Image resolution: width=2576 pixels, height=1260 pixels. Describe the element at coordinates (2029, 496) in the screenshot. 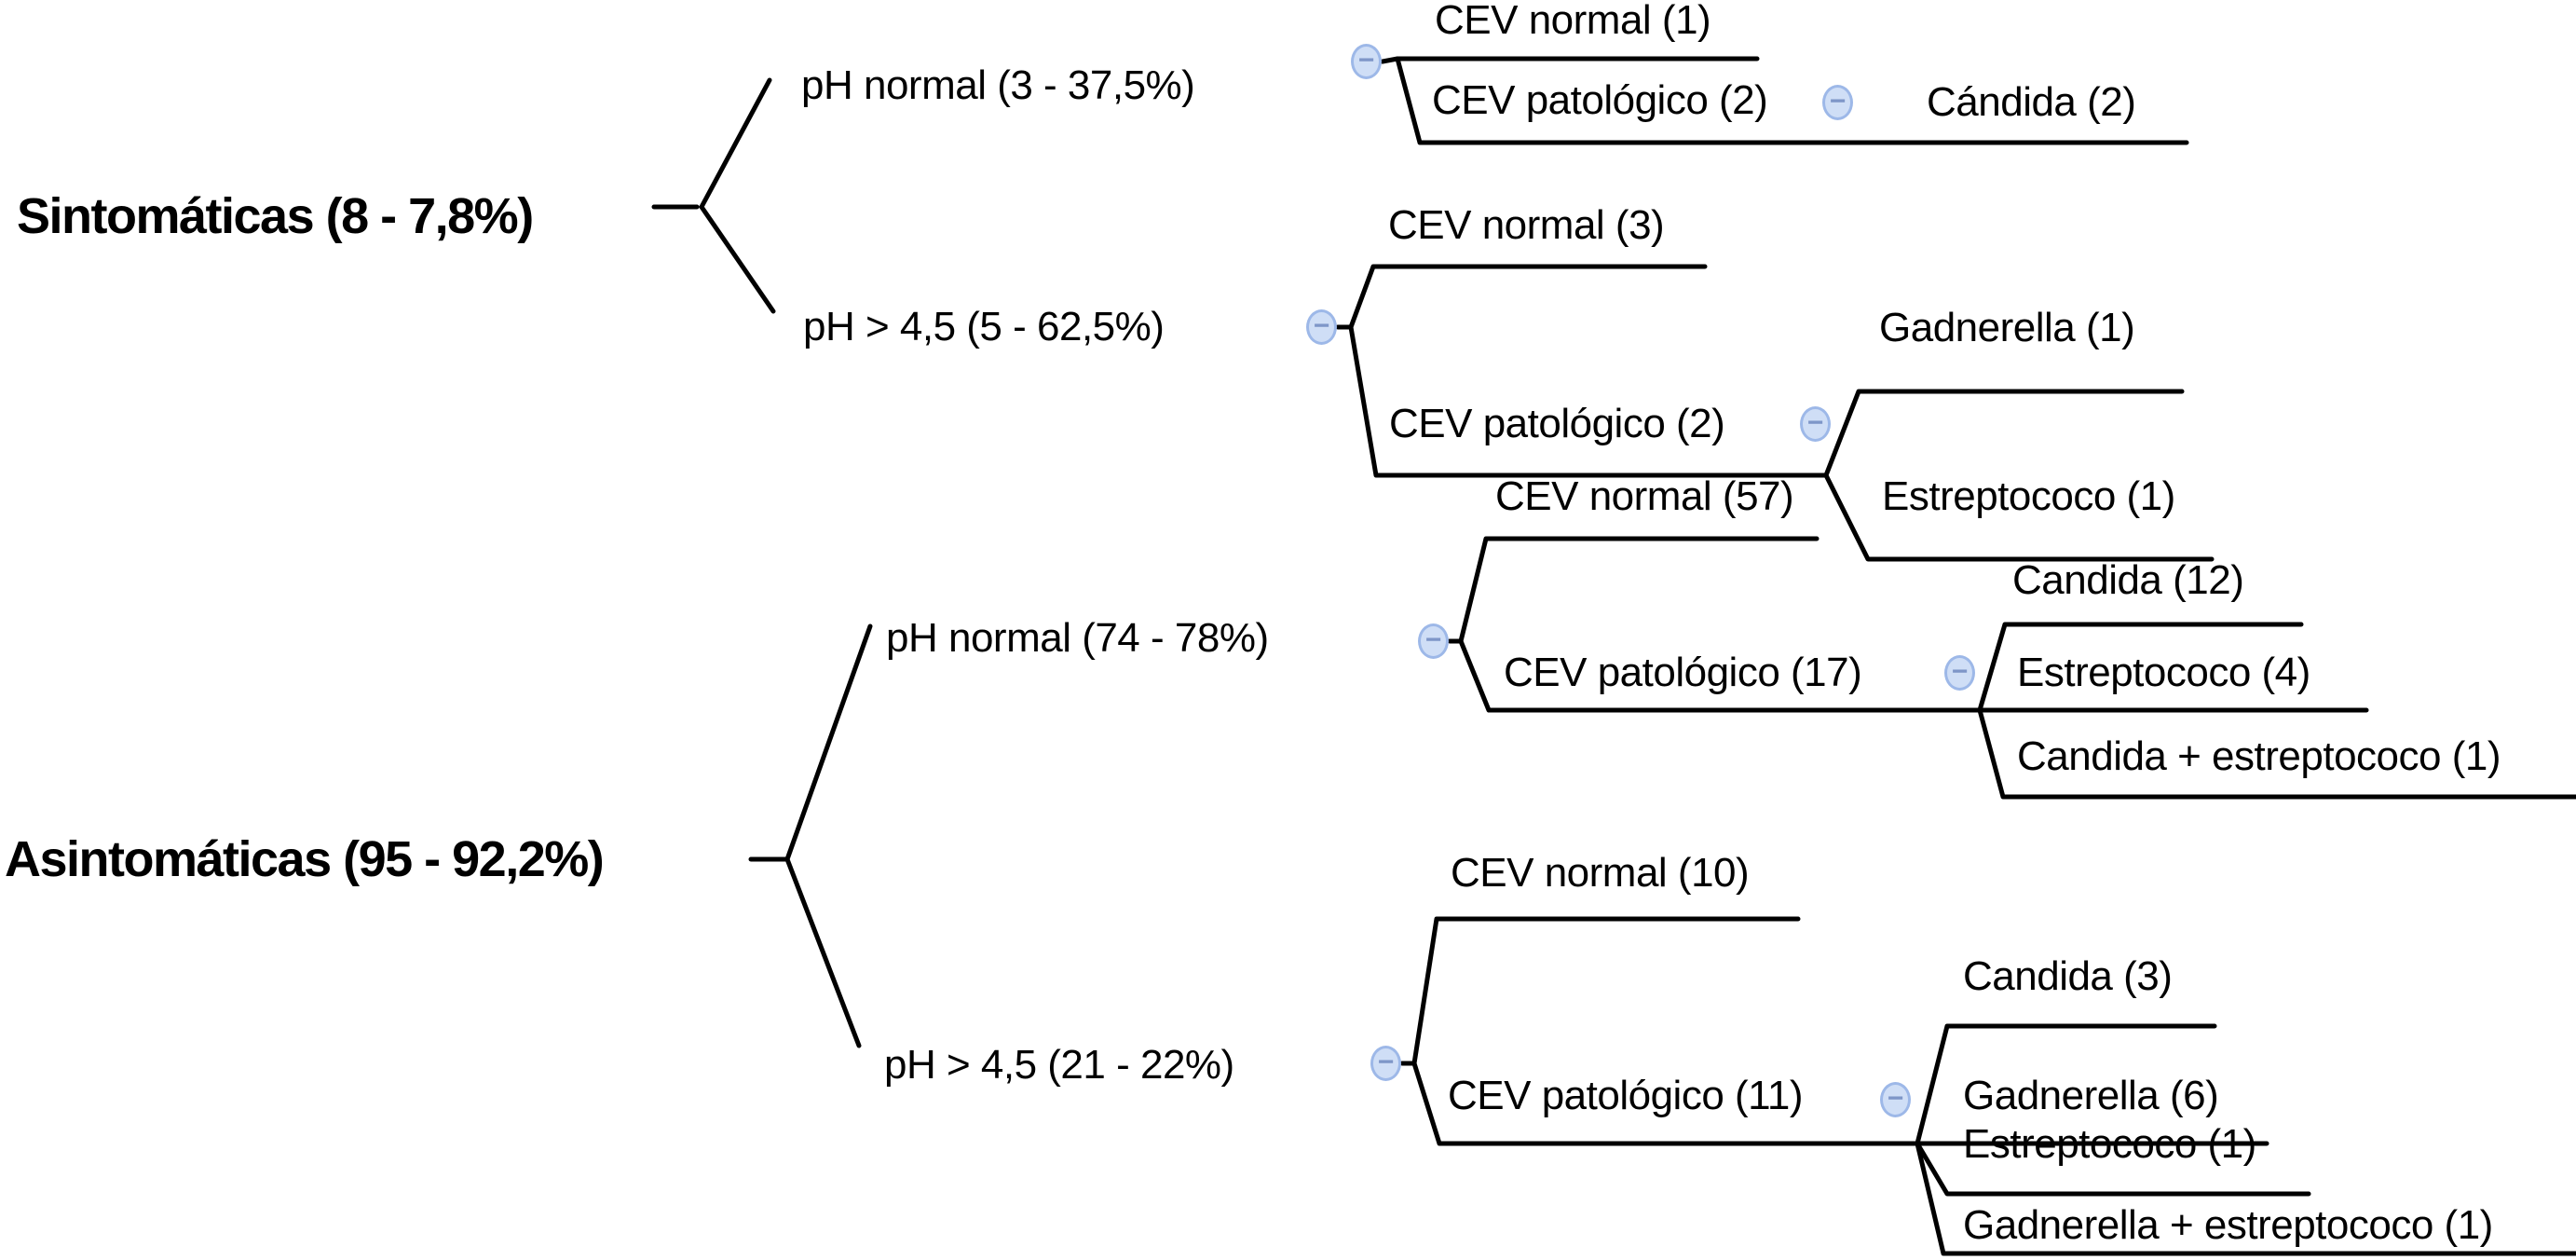

I see `node-label-estreptococo-1a: Estreptococo (1)` at that location.